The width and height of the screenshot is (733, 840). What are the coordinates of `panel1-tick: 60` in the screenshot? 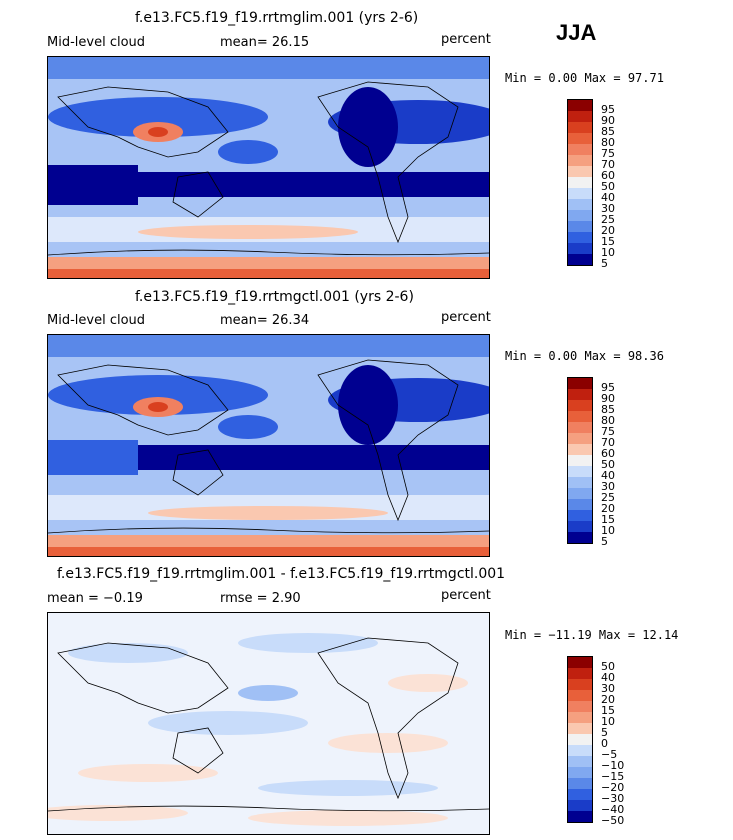 It's located at (608, 175).